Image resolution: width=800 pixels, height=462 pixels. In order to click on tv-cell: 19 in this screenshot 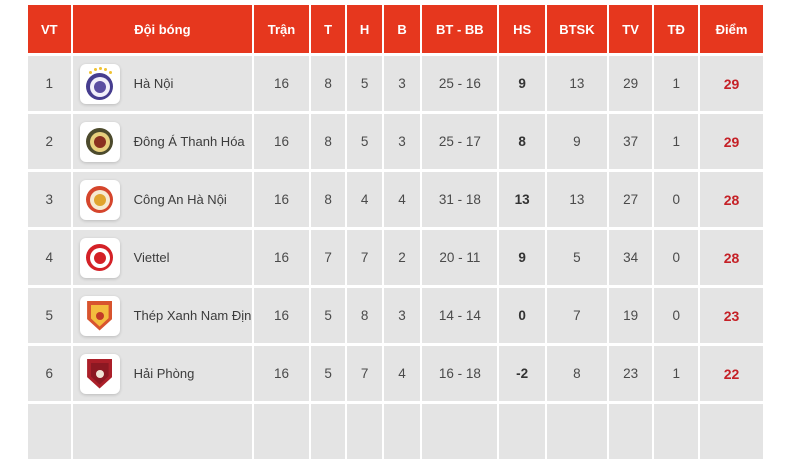, I will do `click(630, 315)`.